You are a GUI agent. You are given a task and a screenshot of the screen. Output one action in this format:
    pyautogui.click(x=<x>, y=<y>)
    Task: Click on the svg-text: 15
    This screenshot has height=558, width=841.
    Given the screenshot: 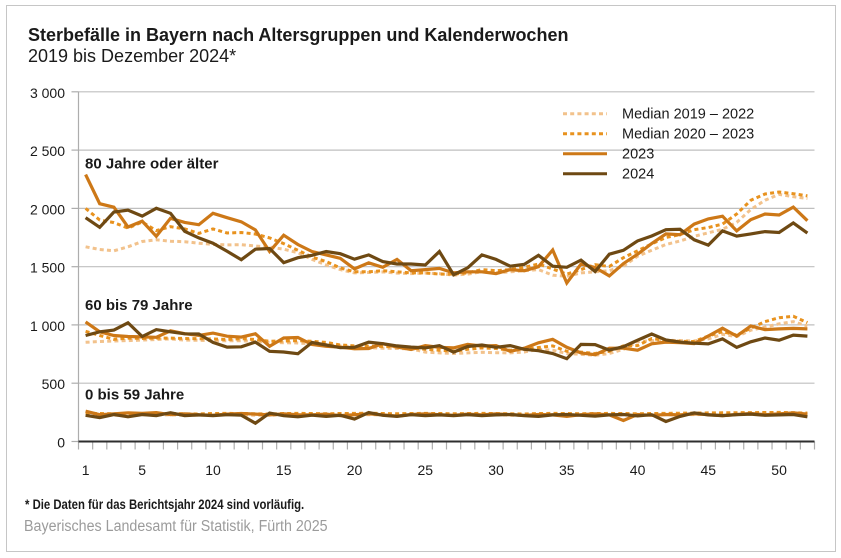 What is the action you would take?
    pyautogui.click(x=284, y=470)
    